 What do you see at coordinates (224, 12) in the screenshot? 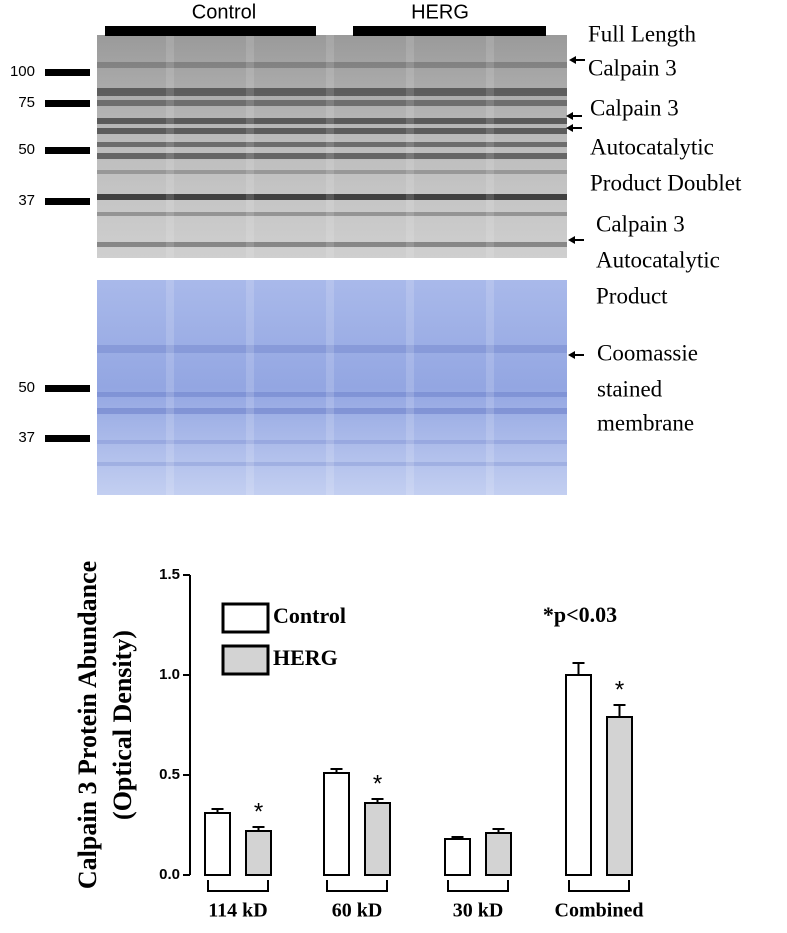
I see `group-label: Control` at bounding box center [224, 12].